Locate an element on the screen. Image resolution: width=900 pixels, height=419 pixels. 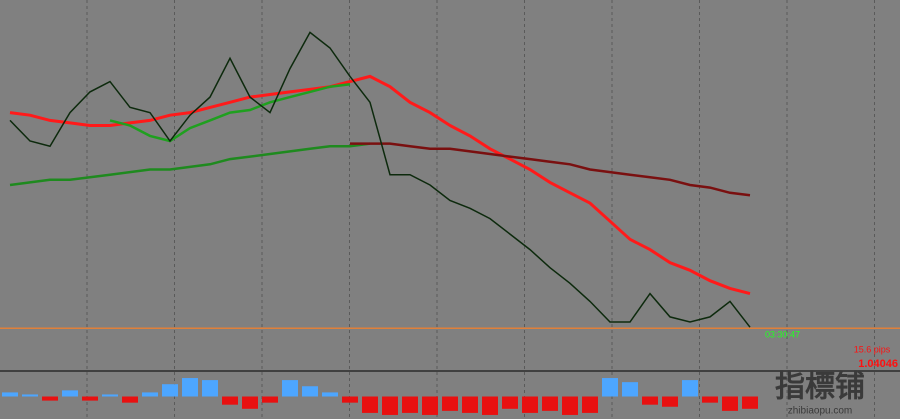
watermark-url: zhibiaopu.com is located at coordinates (820, 411).